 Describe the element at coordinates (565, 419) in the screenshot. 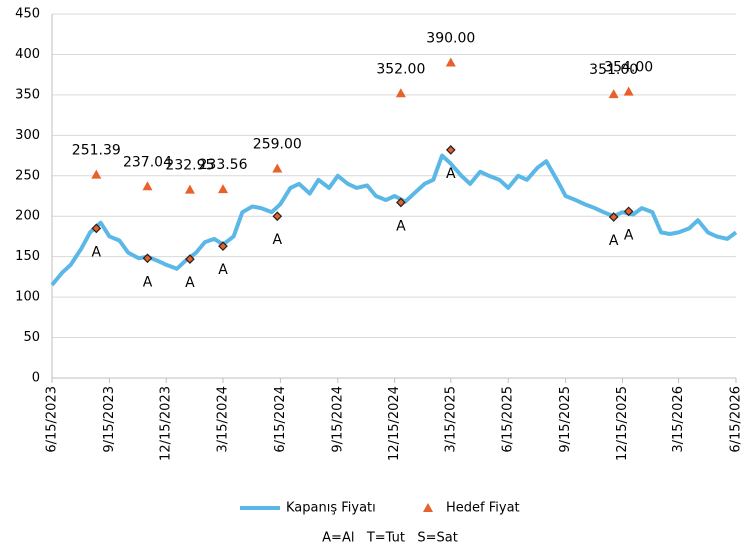

I see `x-tick-label: 9/15/2025` at that location.